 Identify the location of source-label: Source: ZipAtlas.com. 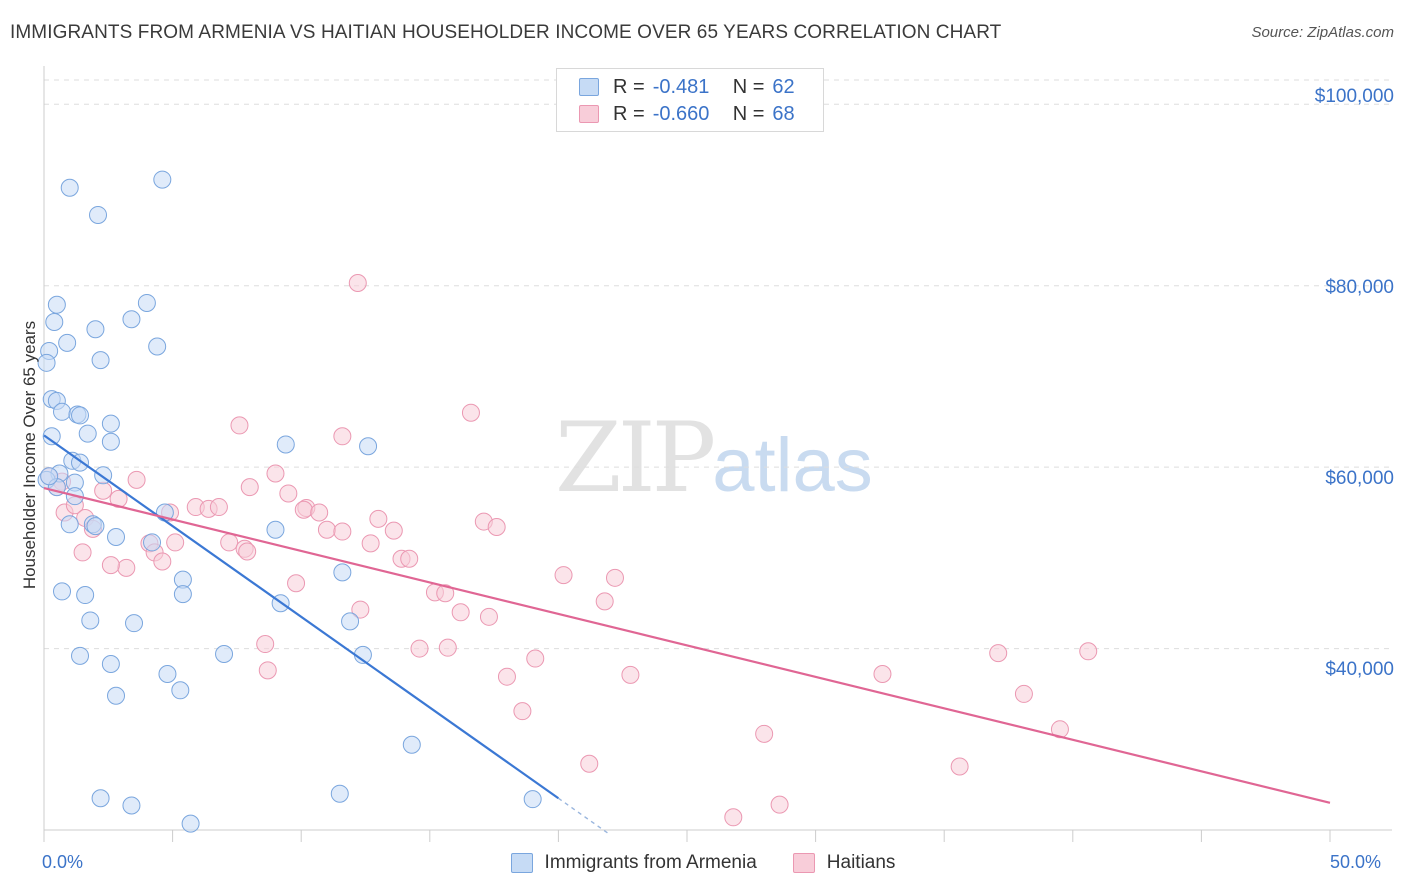
(1322, 32).